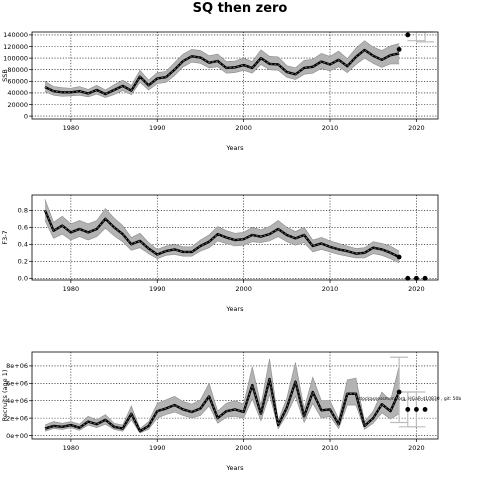  Describe the element at coordinates (17, 93) in the screenshot. I see `ssb-y-tick-label: 40000` at that location.